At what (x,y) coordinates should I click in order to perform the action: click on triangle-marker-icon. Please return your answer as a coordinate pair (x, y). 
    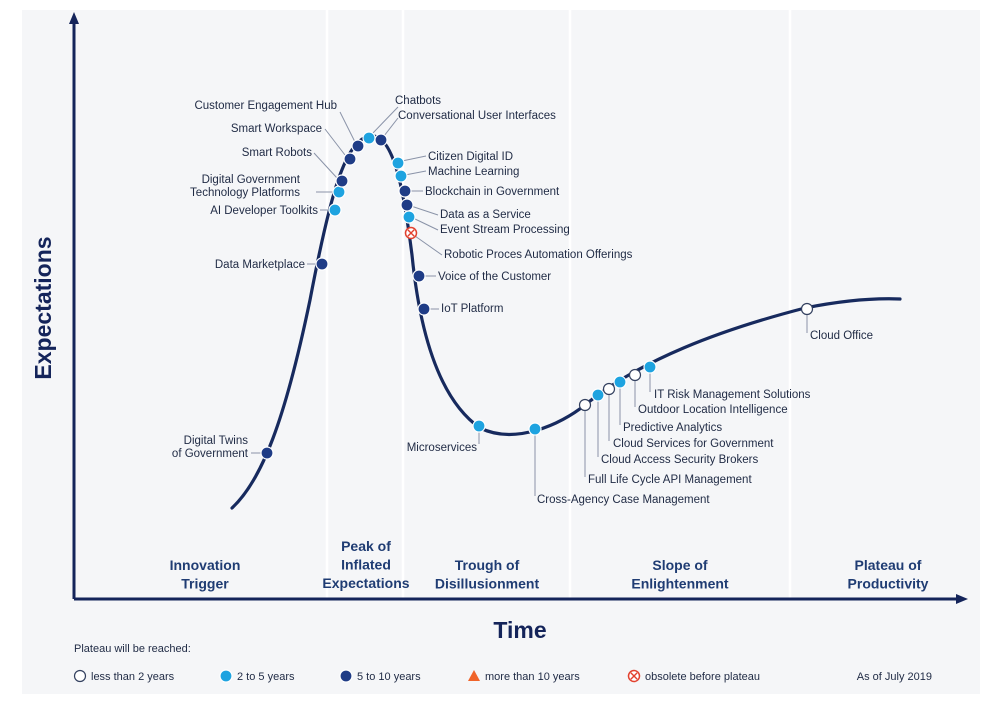
    Looking at the image, I should click on (474, 675).